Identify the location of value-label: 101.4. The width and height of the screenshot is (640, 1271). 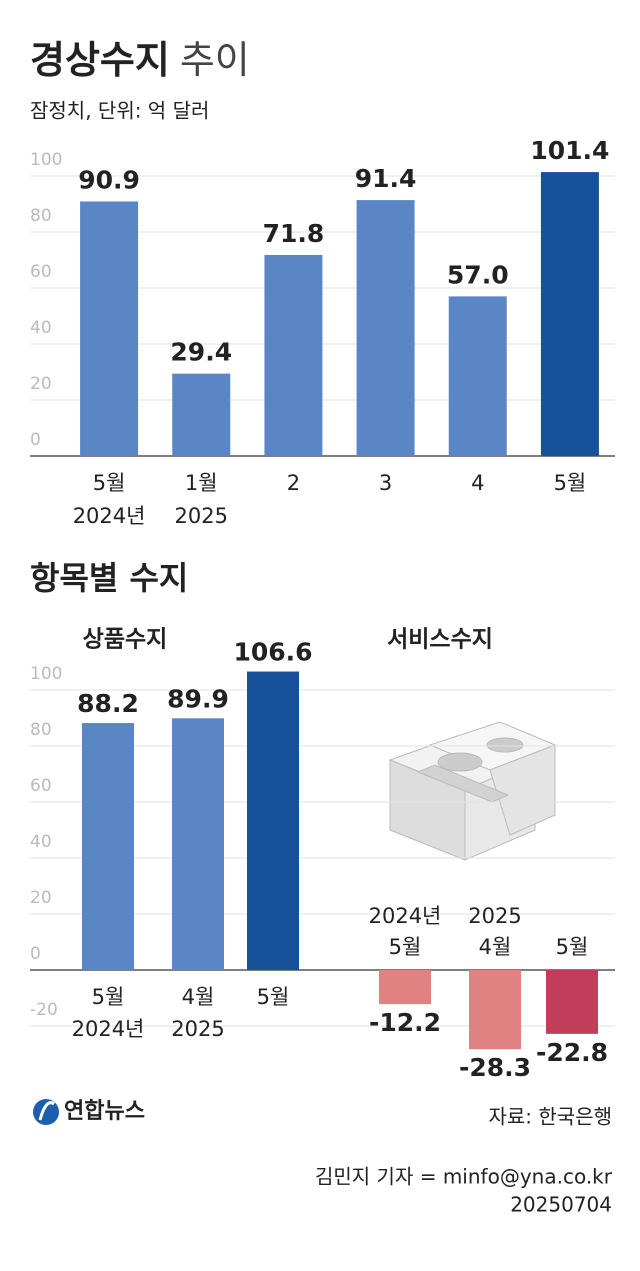
(569, 150).